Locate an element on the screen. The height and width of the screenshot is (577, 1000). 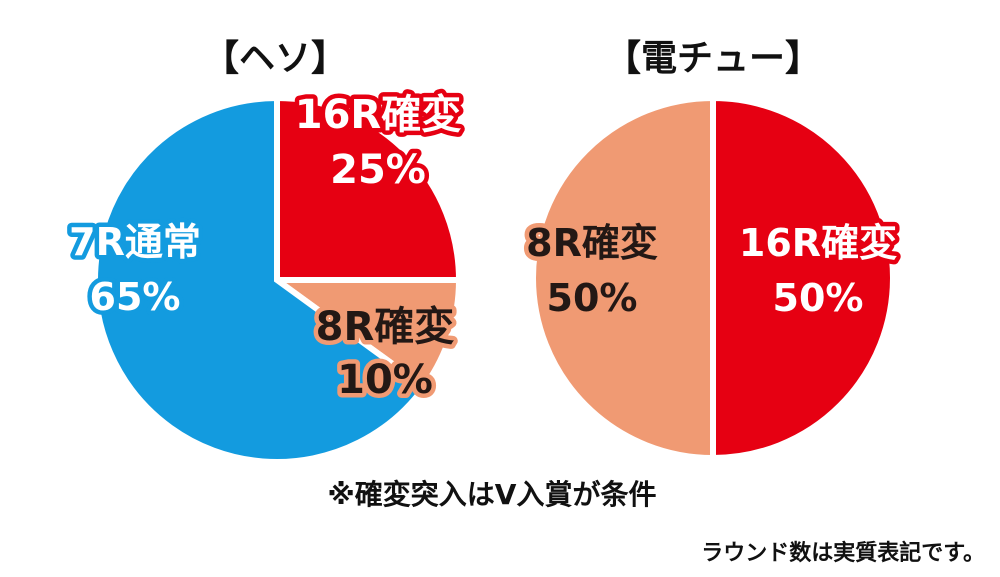
slice-value-label: 65% is located at coordinates (135, 297).